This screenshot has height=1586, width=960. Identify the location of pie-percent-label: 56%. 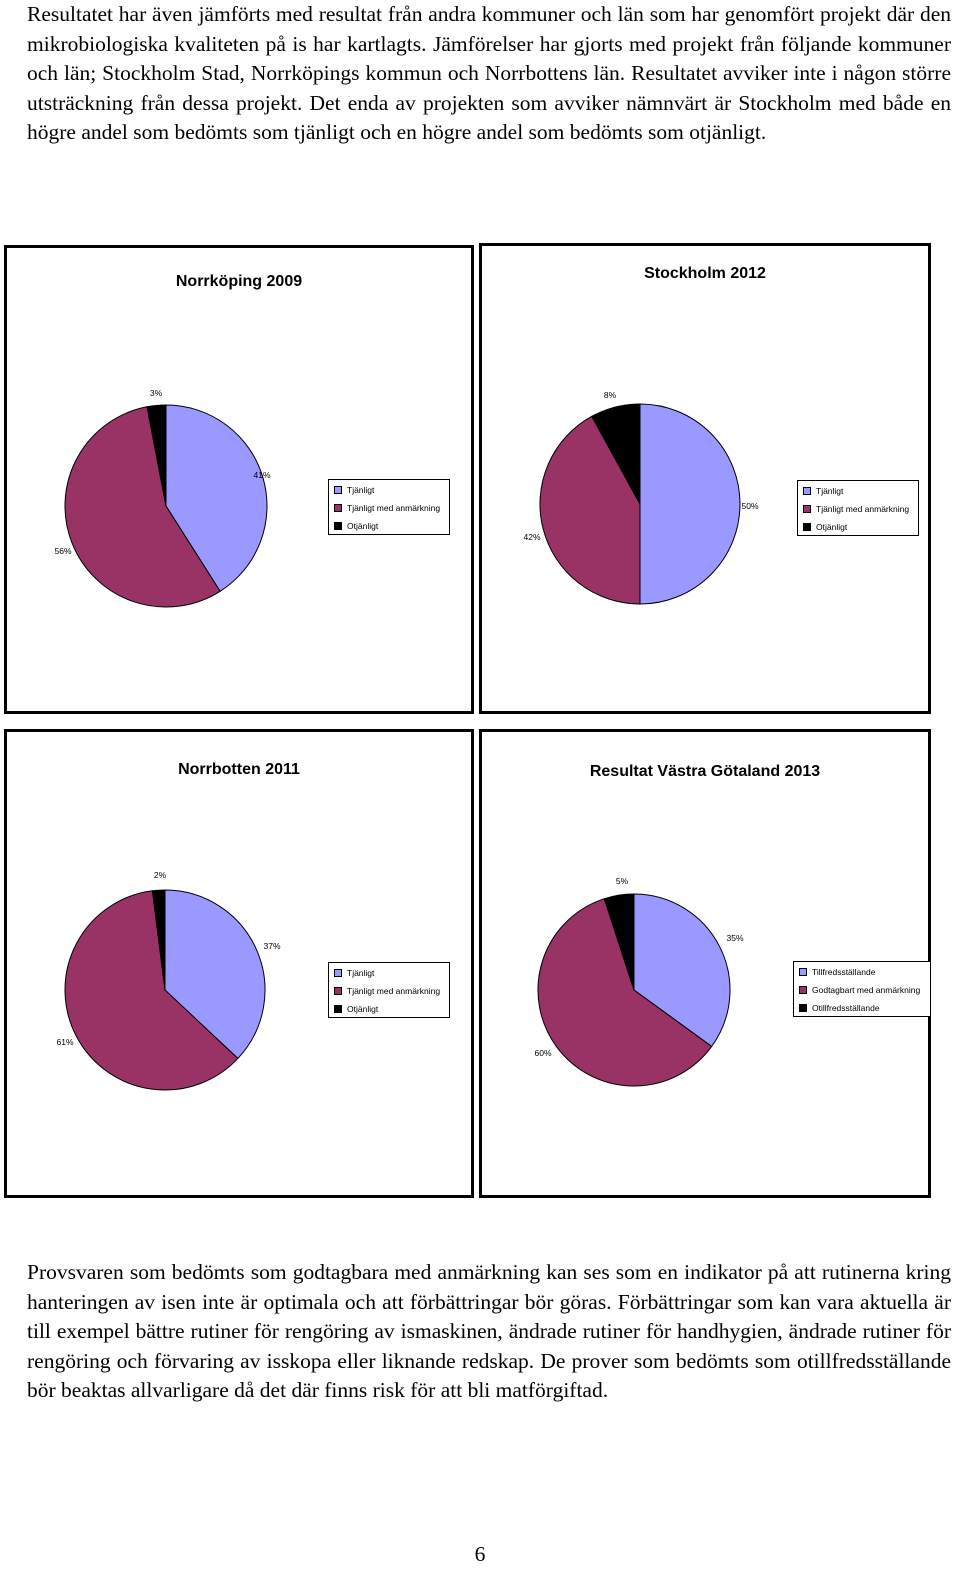
(62, 551).